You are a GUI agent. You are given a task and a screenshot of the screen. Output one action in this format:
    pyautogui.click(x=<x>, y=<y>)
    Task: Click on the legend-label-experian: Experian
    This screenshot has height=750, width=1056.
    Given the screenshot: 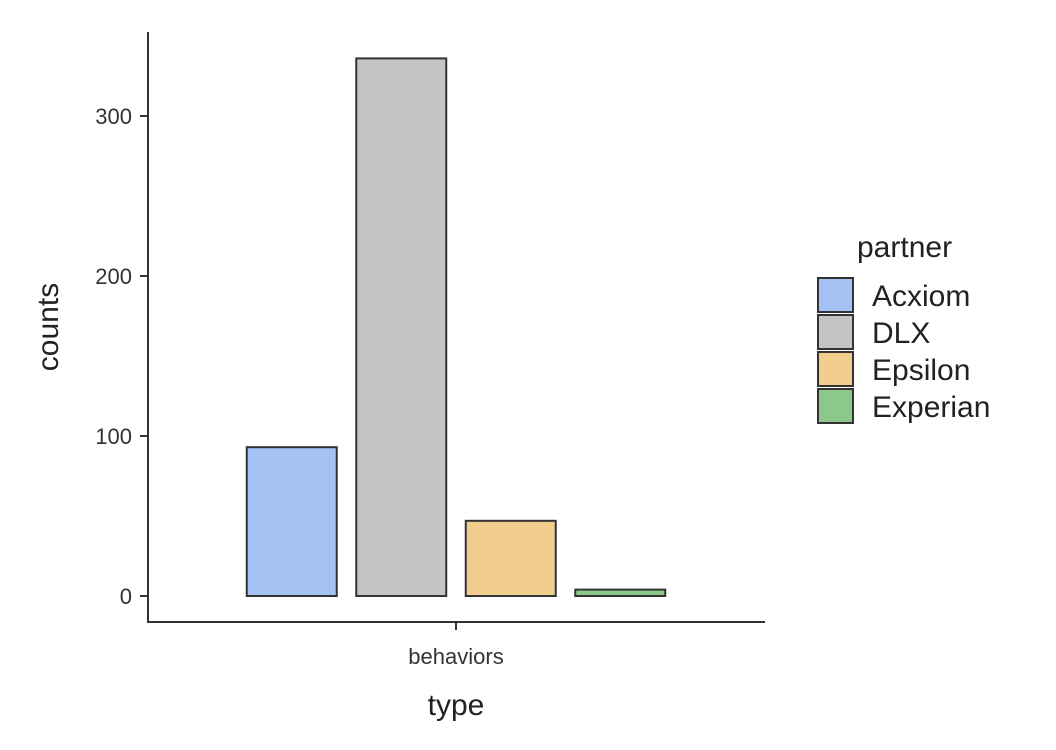 What is the action you would take?
    pyautogui.click(x=931, y=407)
    